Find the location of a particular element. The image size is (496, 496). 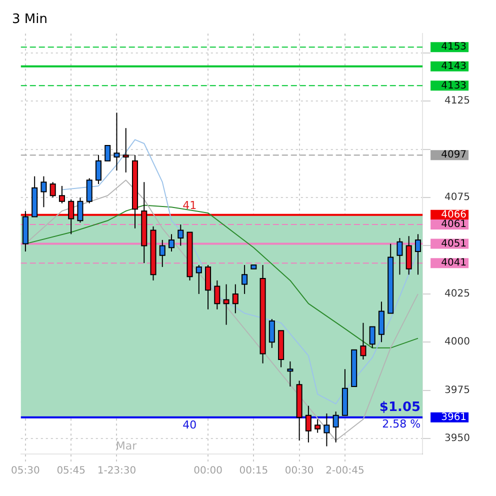

ref-line-label: 4051 is located at coordinates (454, 244).